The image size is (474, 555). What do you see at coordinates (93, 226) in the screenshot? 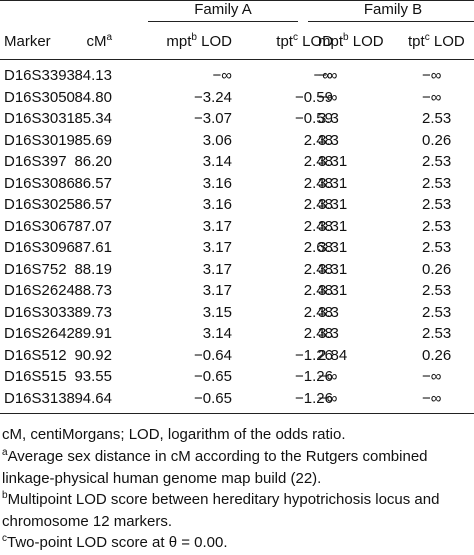
I see `value-cell: 87.07` at bounding box center [93, 226].